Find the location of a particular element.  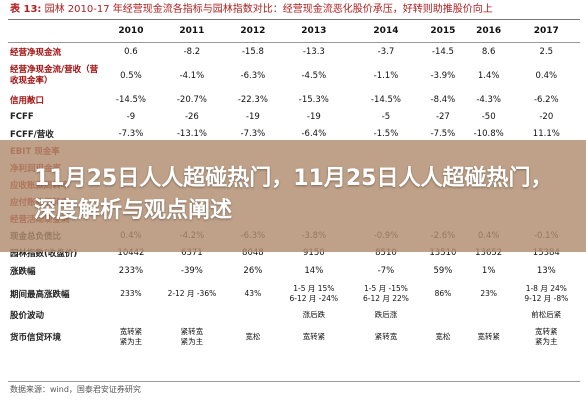

table-cell: 2.5 is located at coordinates (546, 51).